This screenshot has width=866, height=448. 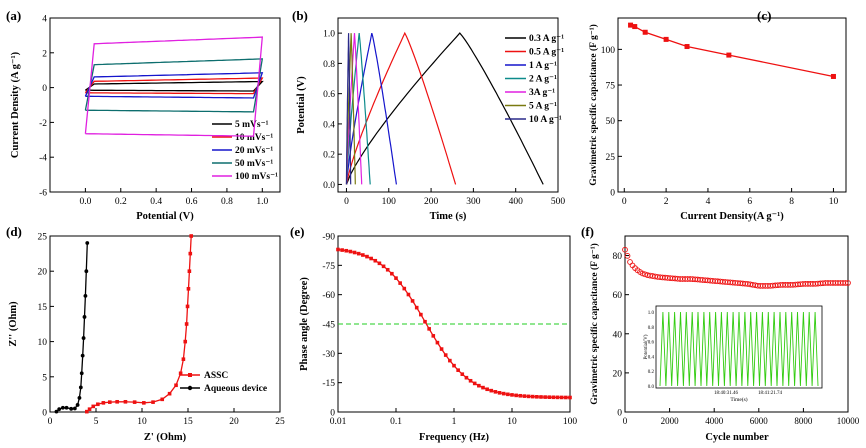 What do you see at coordinates (739, 349) in the screenshot?
I see `inset-gcd-curve` at bounding box center [739, 349].